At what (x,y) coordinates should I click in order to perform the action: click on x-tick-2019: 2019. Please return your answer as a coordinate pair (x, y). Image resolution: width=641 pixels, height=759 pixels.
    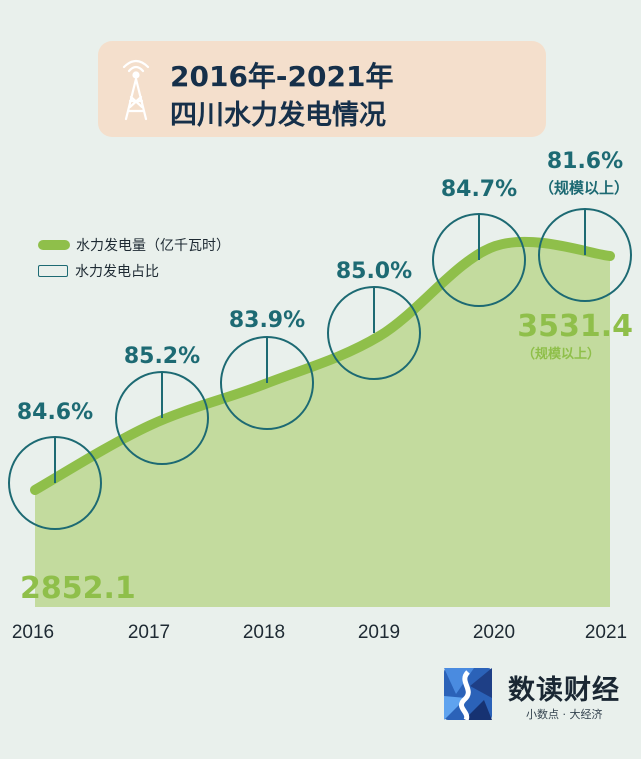
    Looking at the image, I should click on (379, 632).